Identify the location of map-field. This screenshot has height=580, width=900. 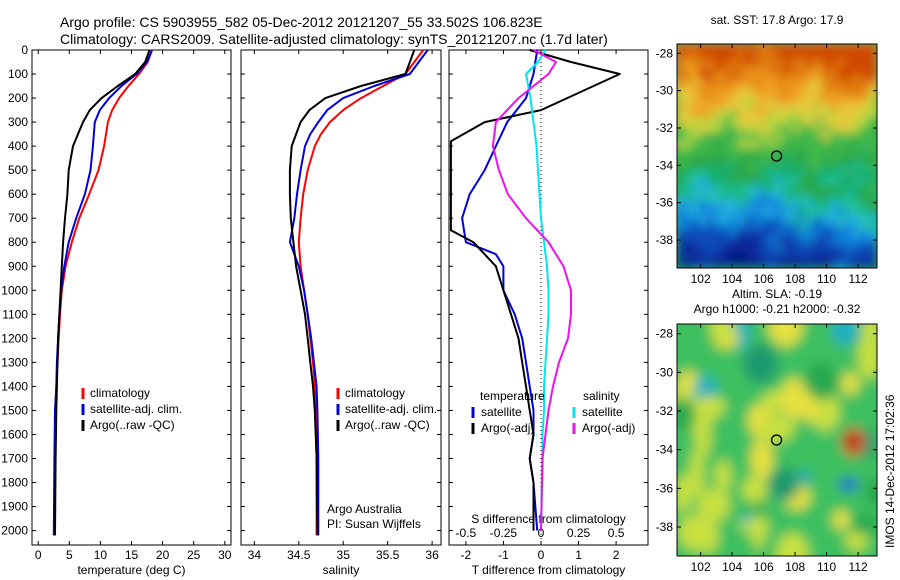
(777, 440).